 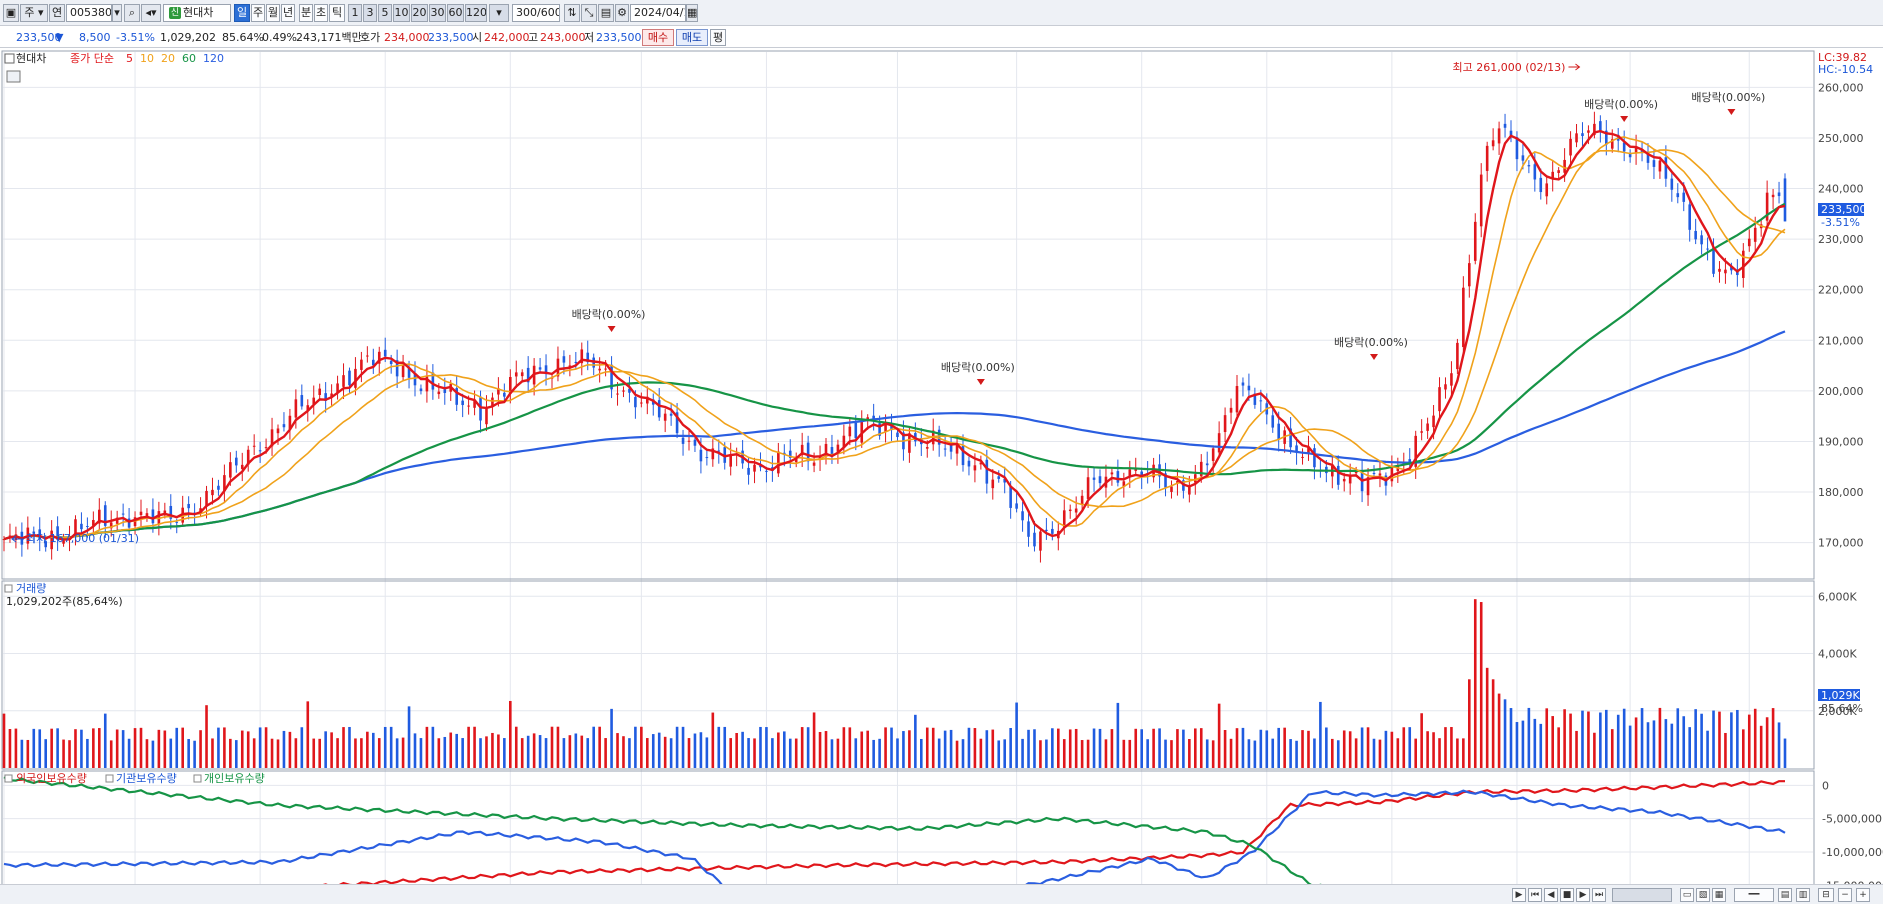 What do you see at coordinates (8, 588) in the screenshot?
I see `volume-toggle-icon` at bounding box center [8, 588].